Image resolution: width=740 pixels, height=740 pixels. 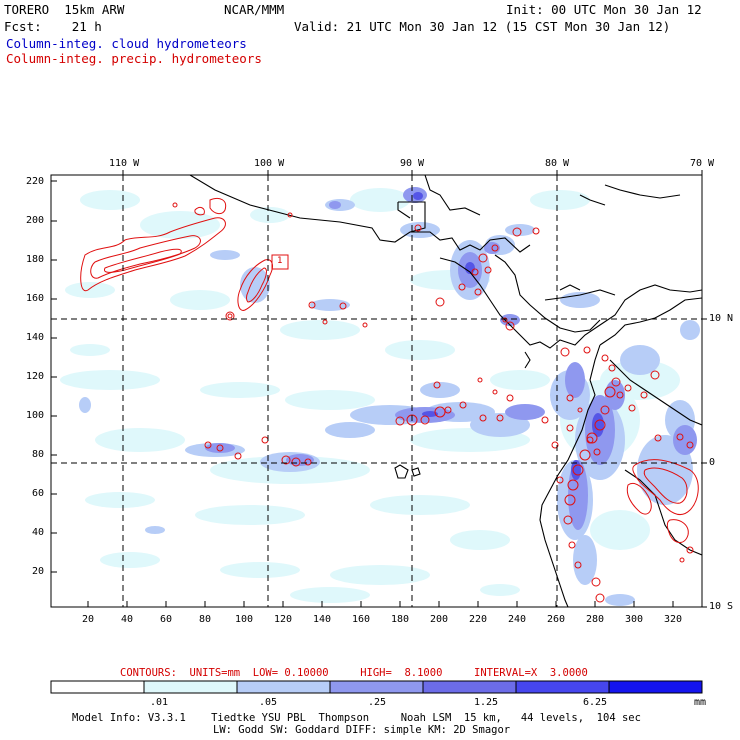 I want to click on x-tick-label: 120, so click(x=283, y=619).